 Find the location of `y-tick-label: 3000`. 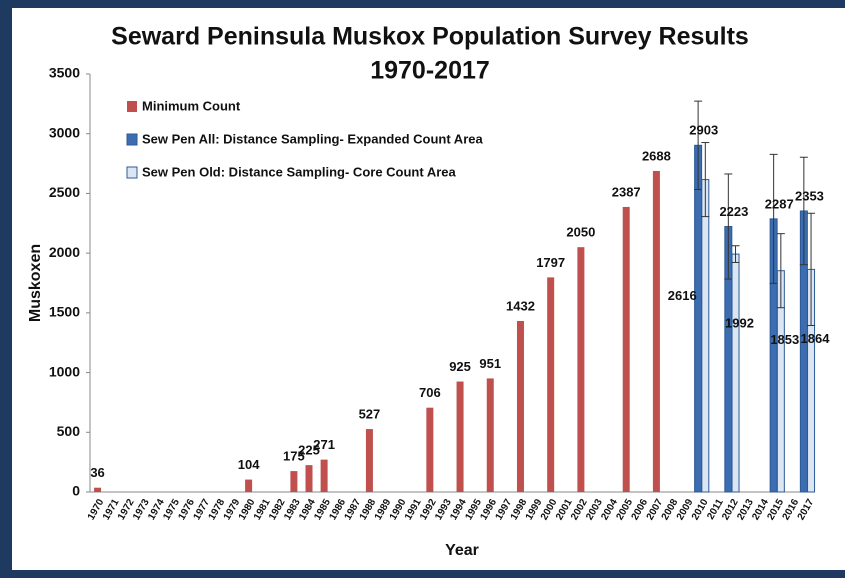

y-tick-label: 3000 is located at coordinates (64, 132).